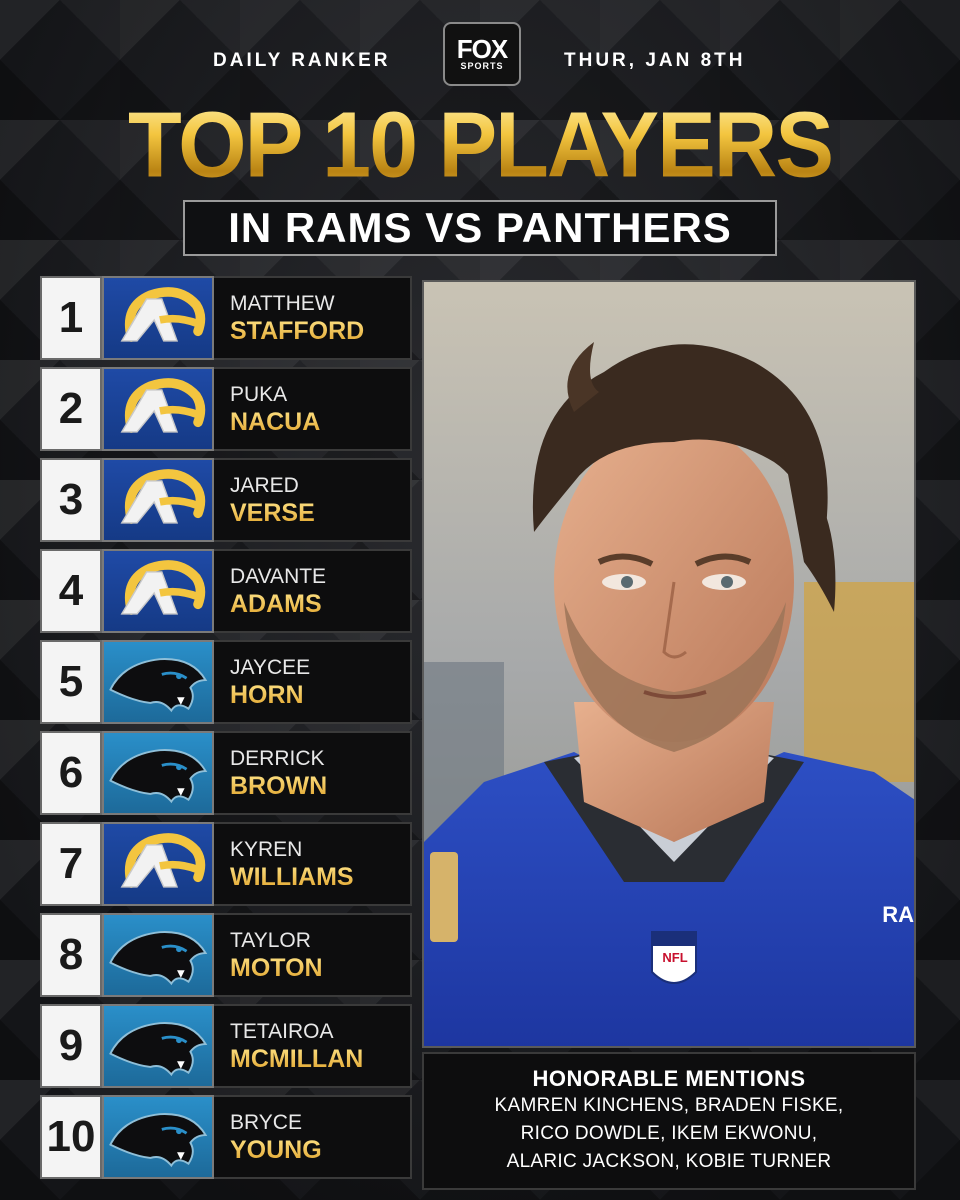  I want to click on player-name: MATTHEW STAFFORD, so click(313, 318).